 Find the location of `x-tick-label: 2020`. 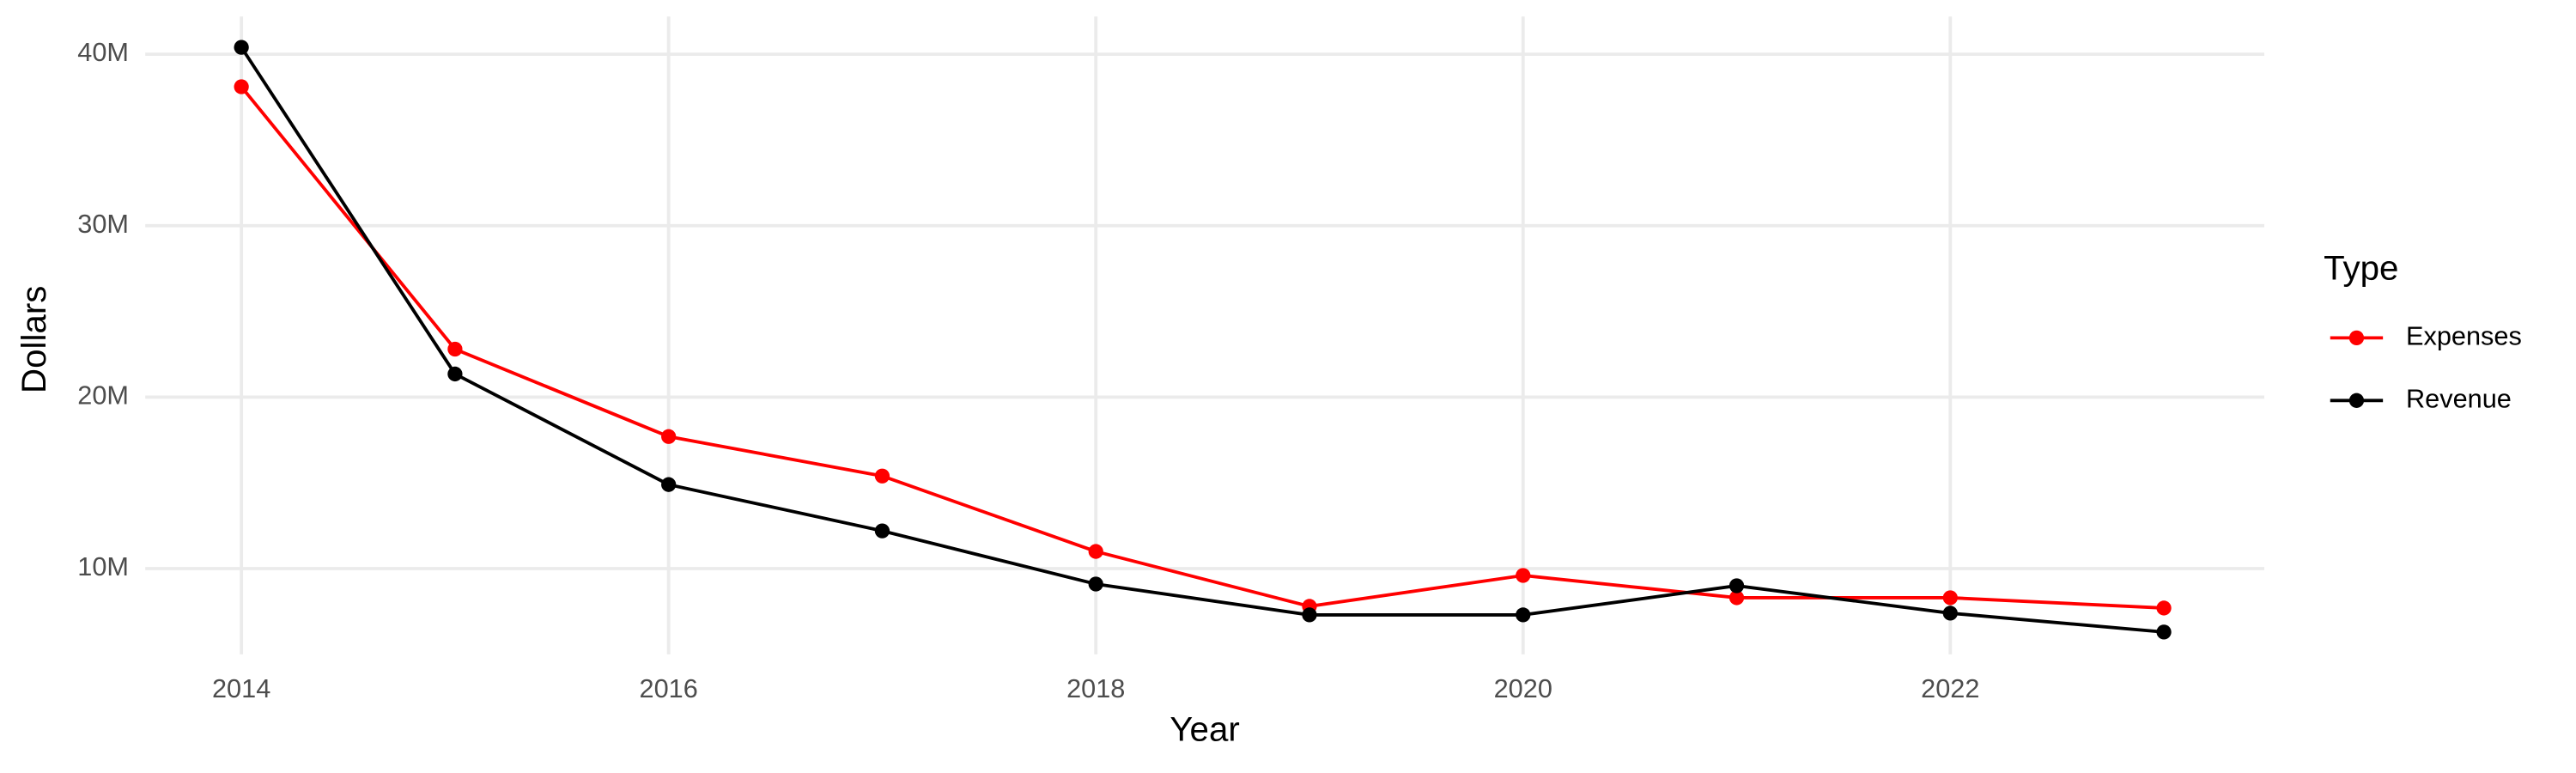

x-tick-label: 2020 is located at coordinates (1523, 688).